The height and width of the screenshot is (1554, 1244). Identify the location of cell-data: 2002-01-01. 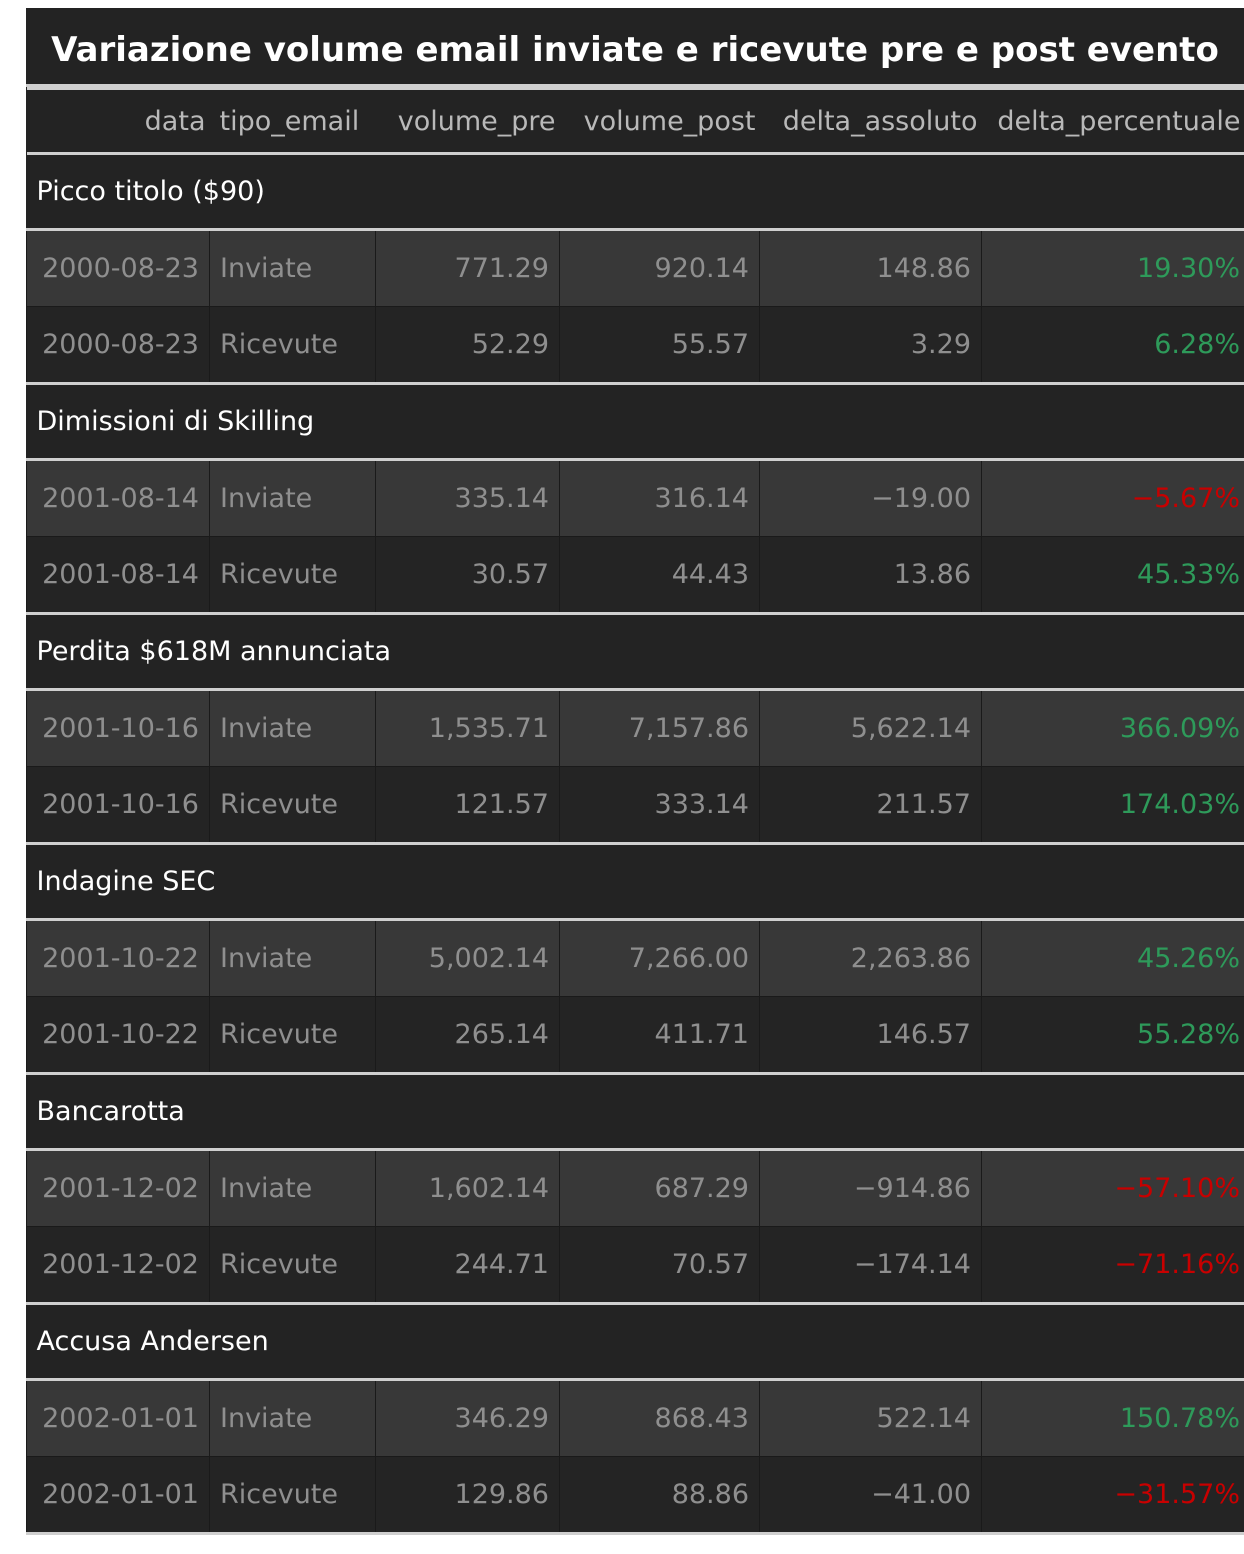
(118, 1418).